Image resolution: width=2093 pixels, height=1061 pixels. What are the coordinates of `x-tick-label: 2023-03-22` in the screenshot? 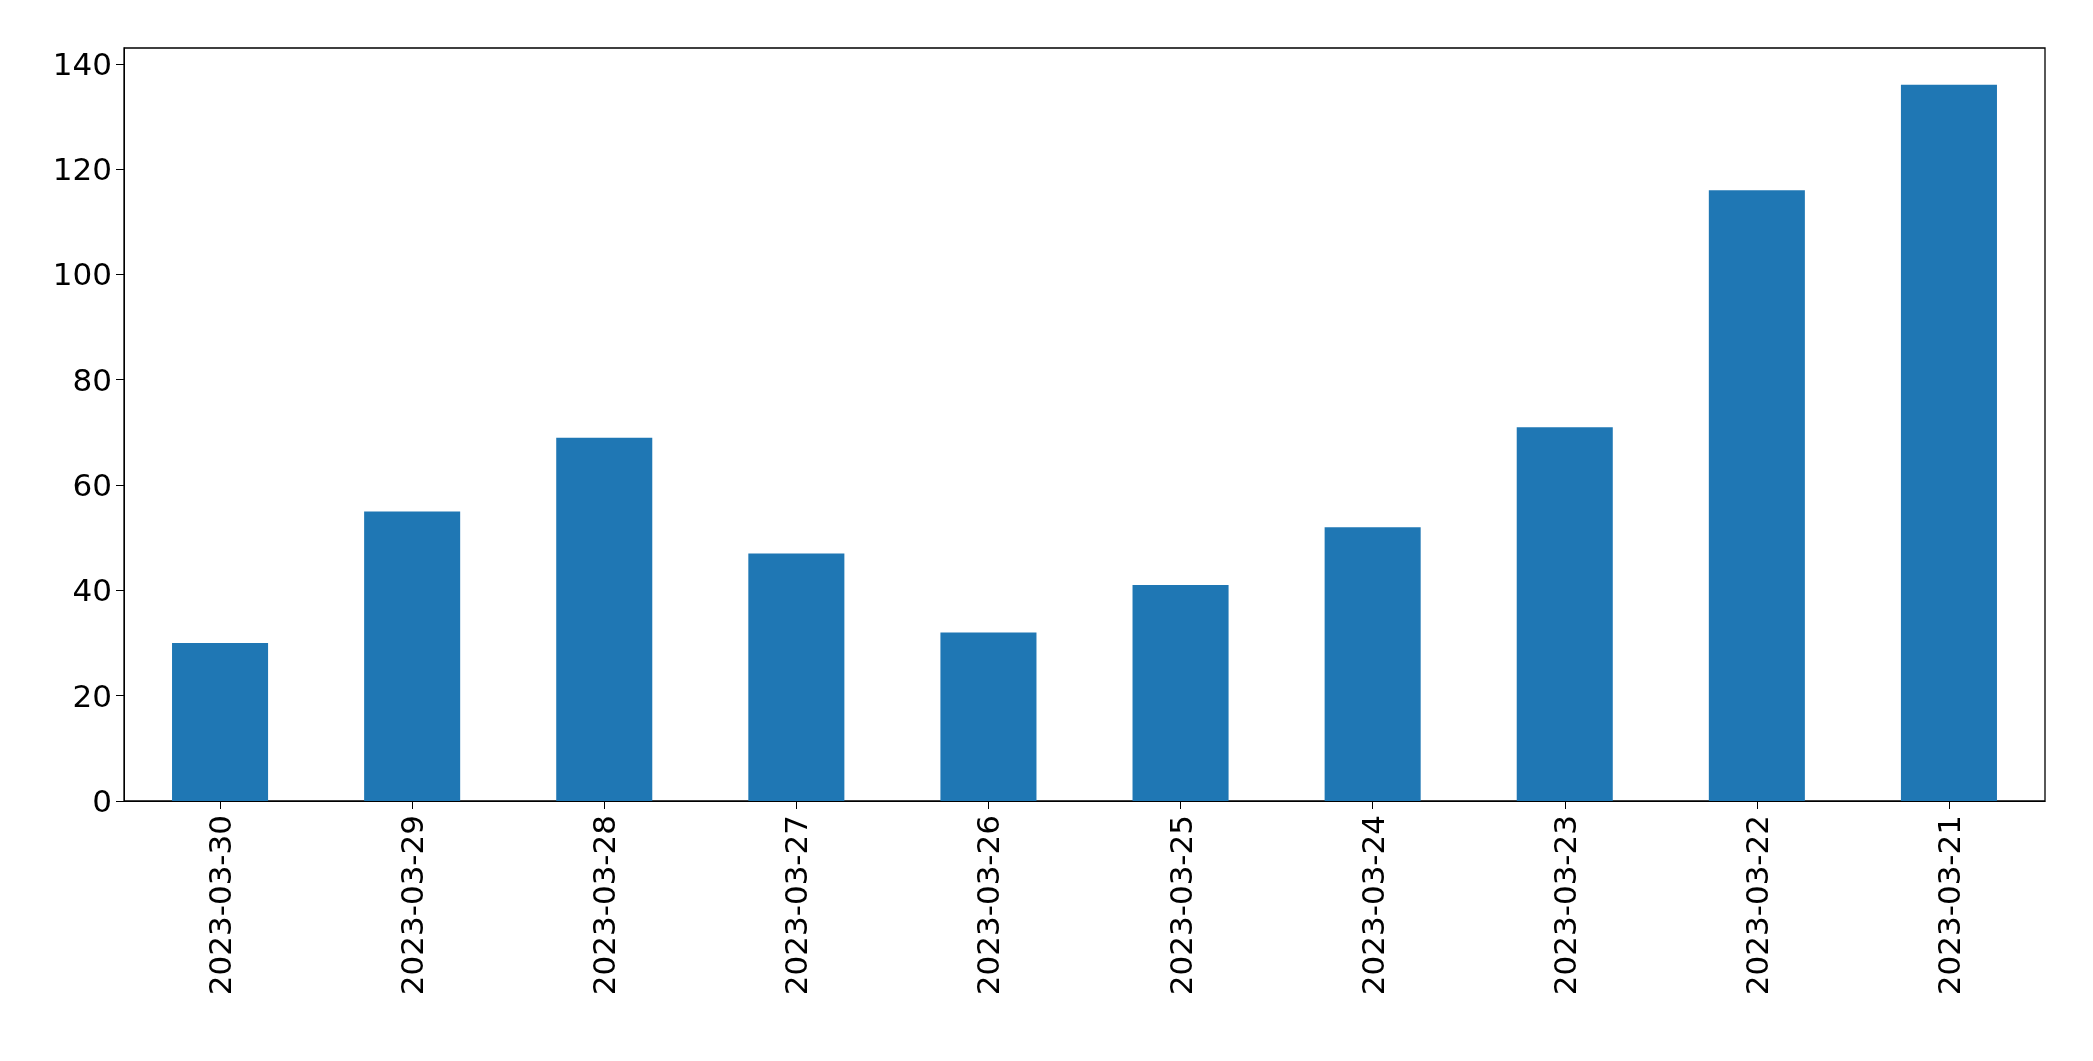 It's located at (1756, 905).